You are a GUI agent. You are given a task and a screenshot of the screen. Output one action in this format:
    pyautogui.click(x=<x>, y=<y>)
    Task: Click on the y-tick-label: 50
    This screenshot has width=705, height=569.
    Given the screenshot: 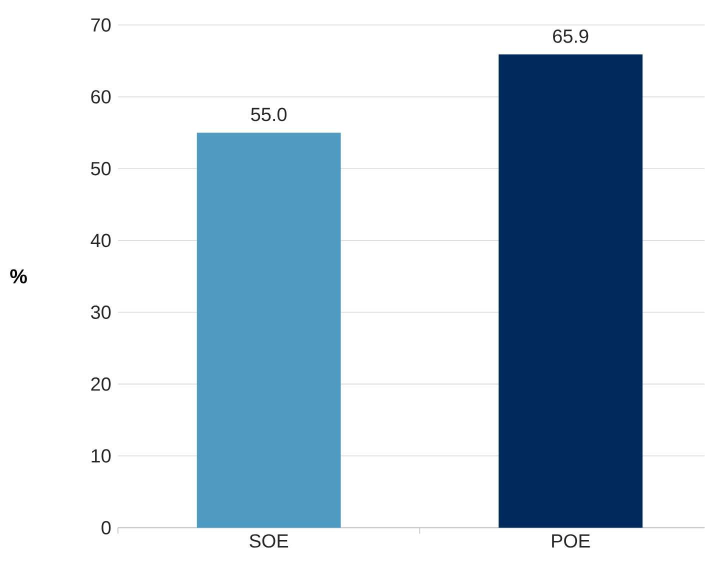 What is the action you would take?
    pyautogui.click(x=101, y=169)
    